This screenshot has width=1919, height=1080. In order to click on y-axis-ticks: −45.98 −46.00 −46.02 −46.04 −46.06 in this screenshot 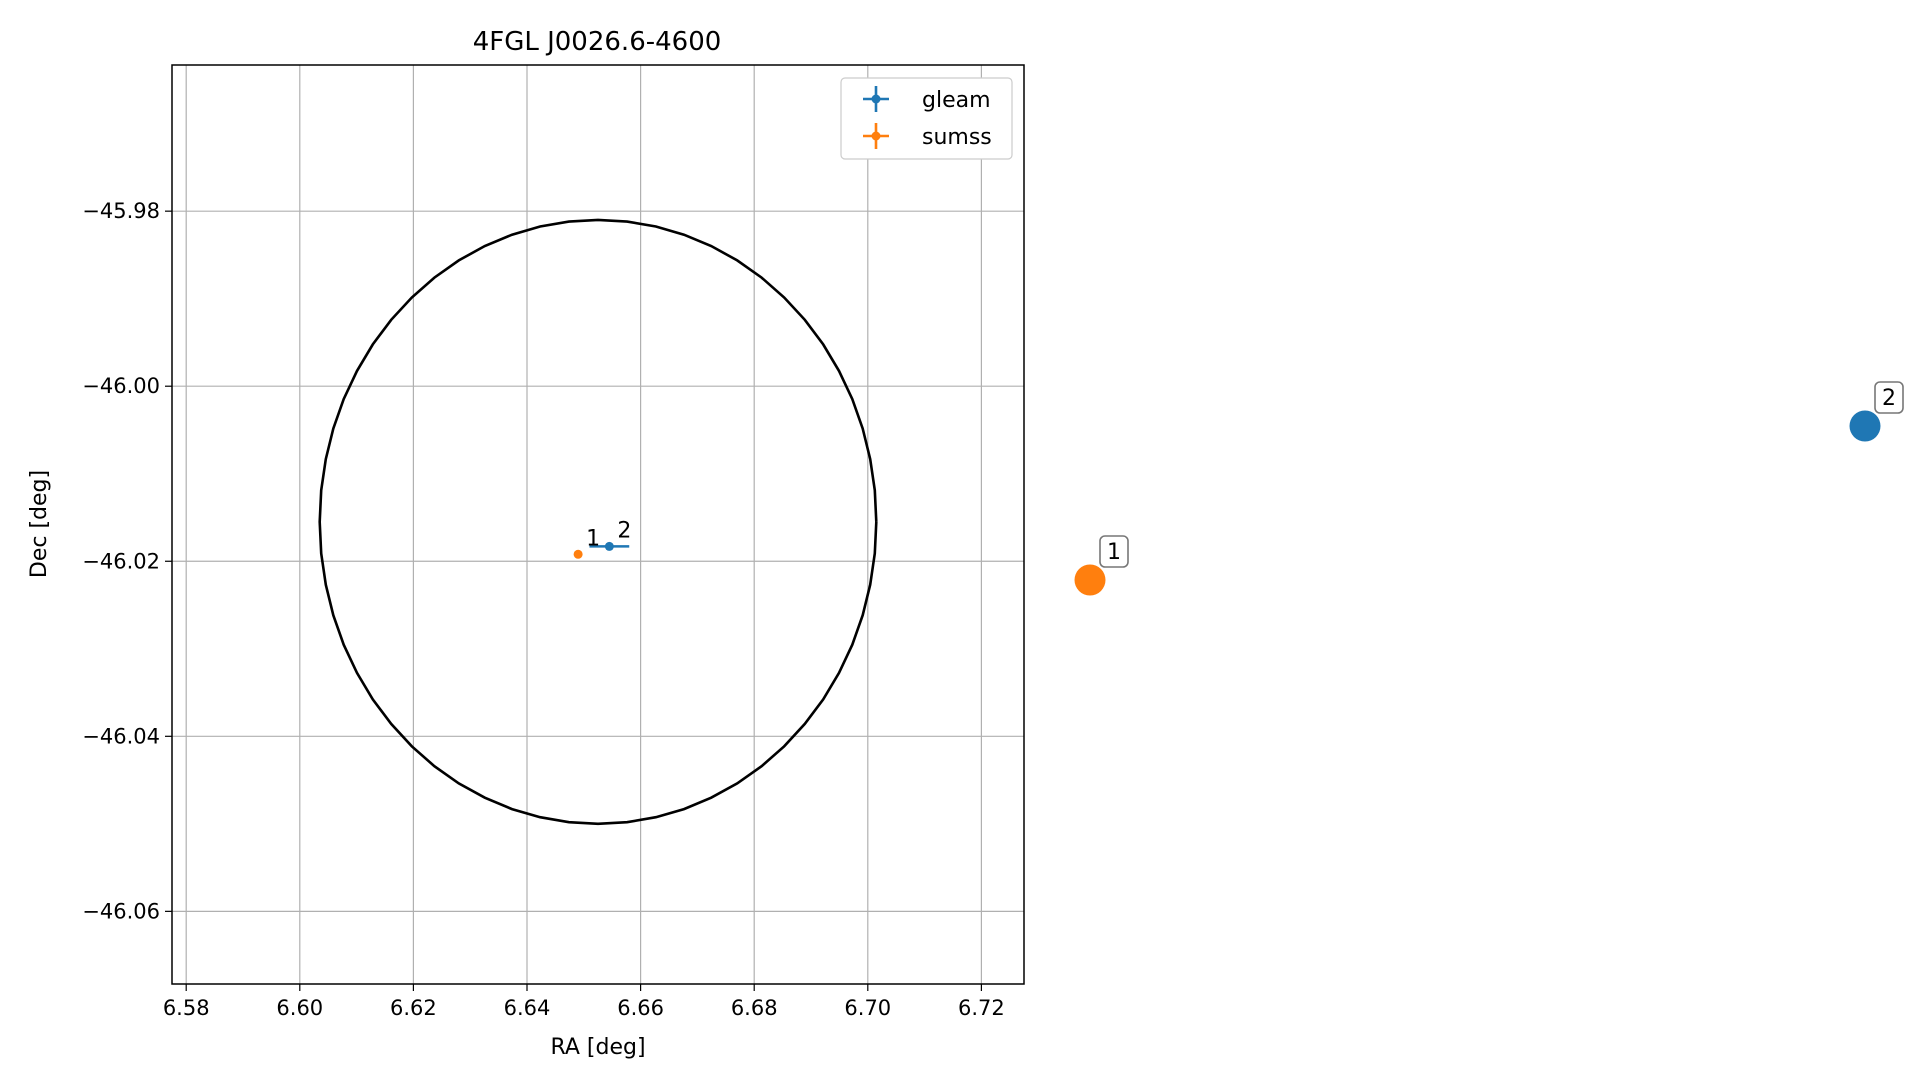, I will do `click(127, 561)`.